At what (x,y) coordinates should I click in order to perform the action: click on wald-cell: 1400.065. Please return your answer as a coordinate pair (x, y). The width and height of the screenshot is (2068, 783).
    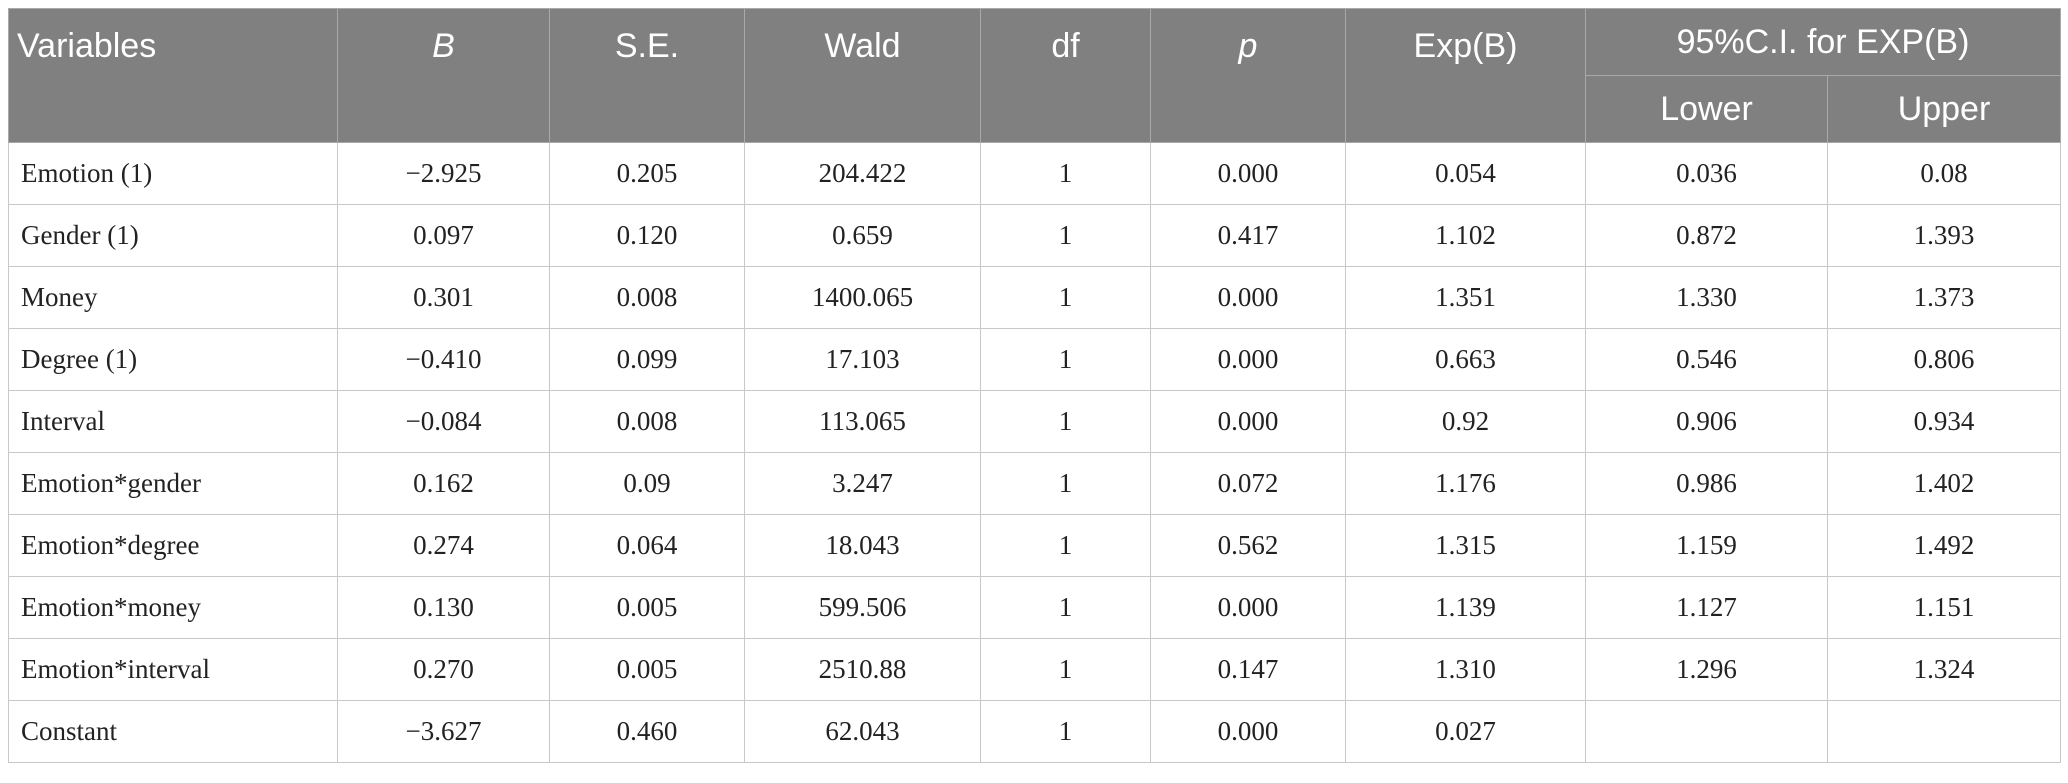
    Looking at the image, I should click on (862, 297).